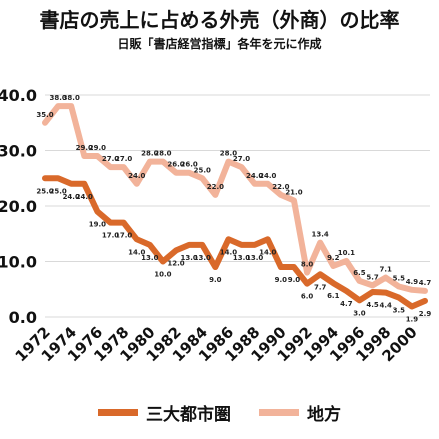 The image size is (439, 439). I want to click on data-label-urban: 1.9, so click(412, 319).